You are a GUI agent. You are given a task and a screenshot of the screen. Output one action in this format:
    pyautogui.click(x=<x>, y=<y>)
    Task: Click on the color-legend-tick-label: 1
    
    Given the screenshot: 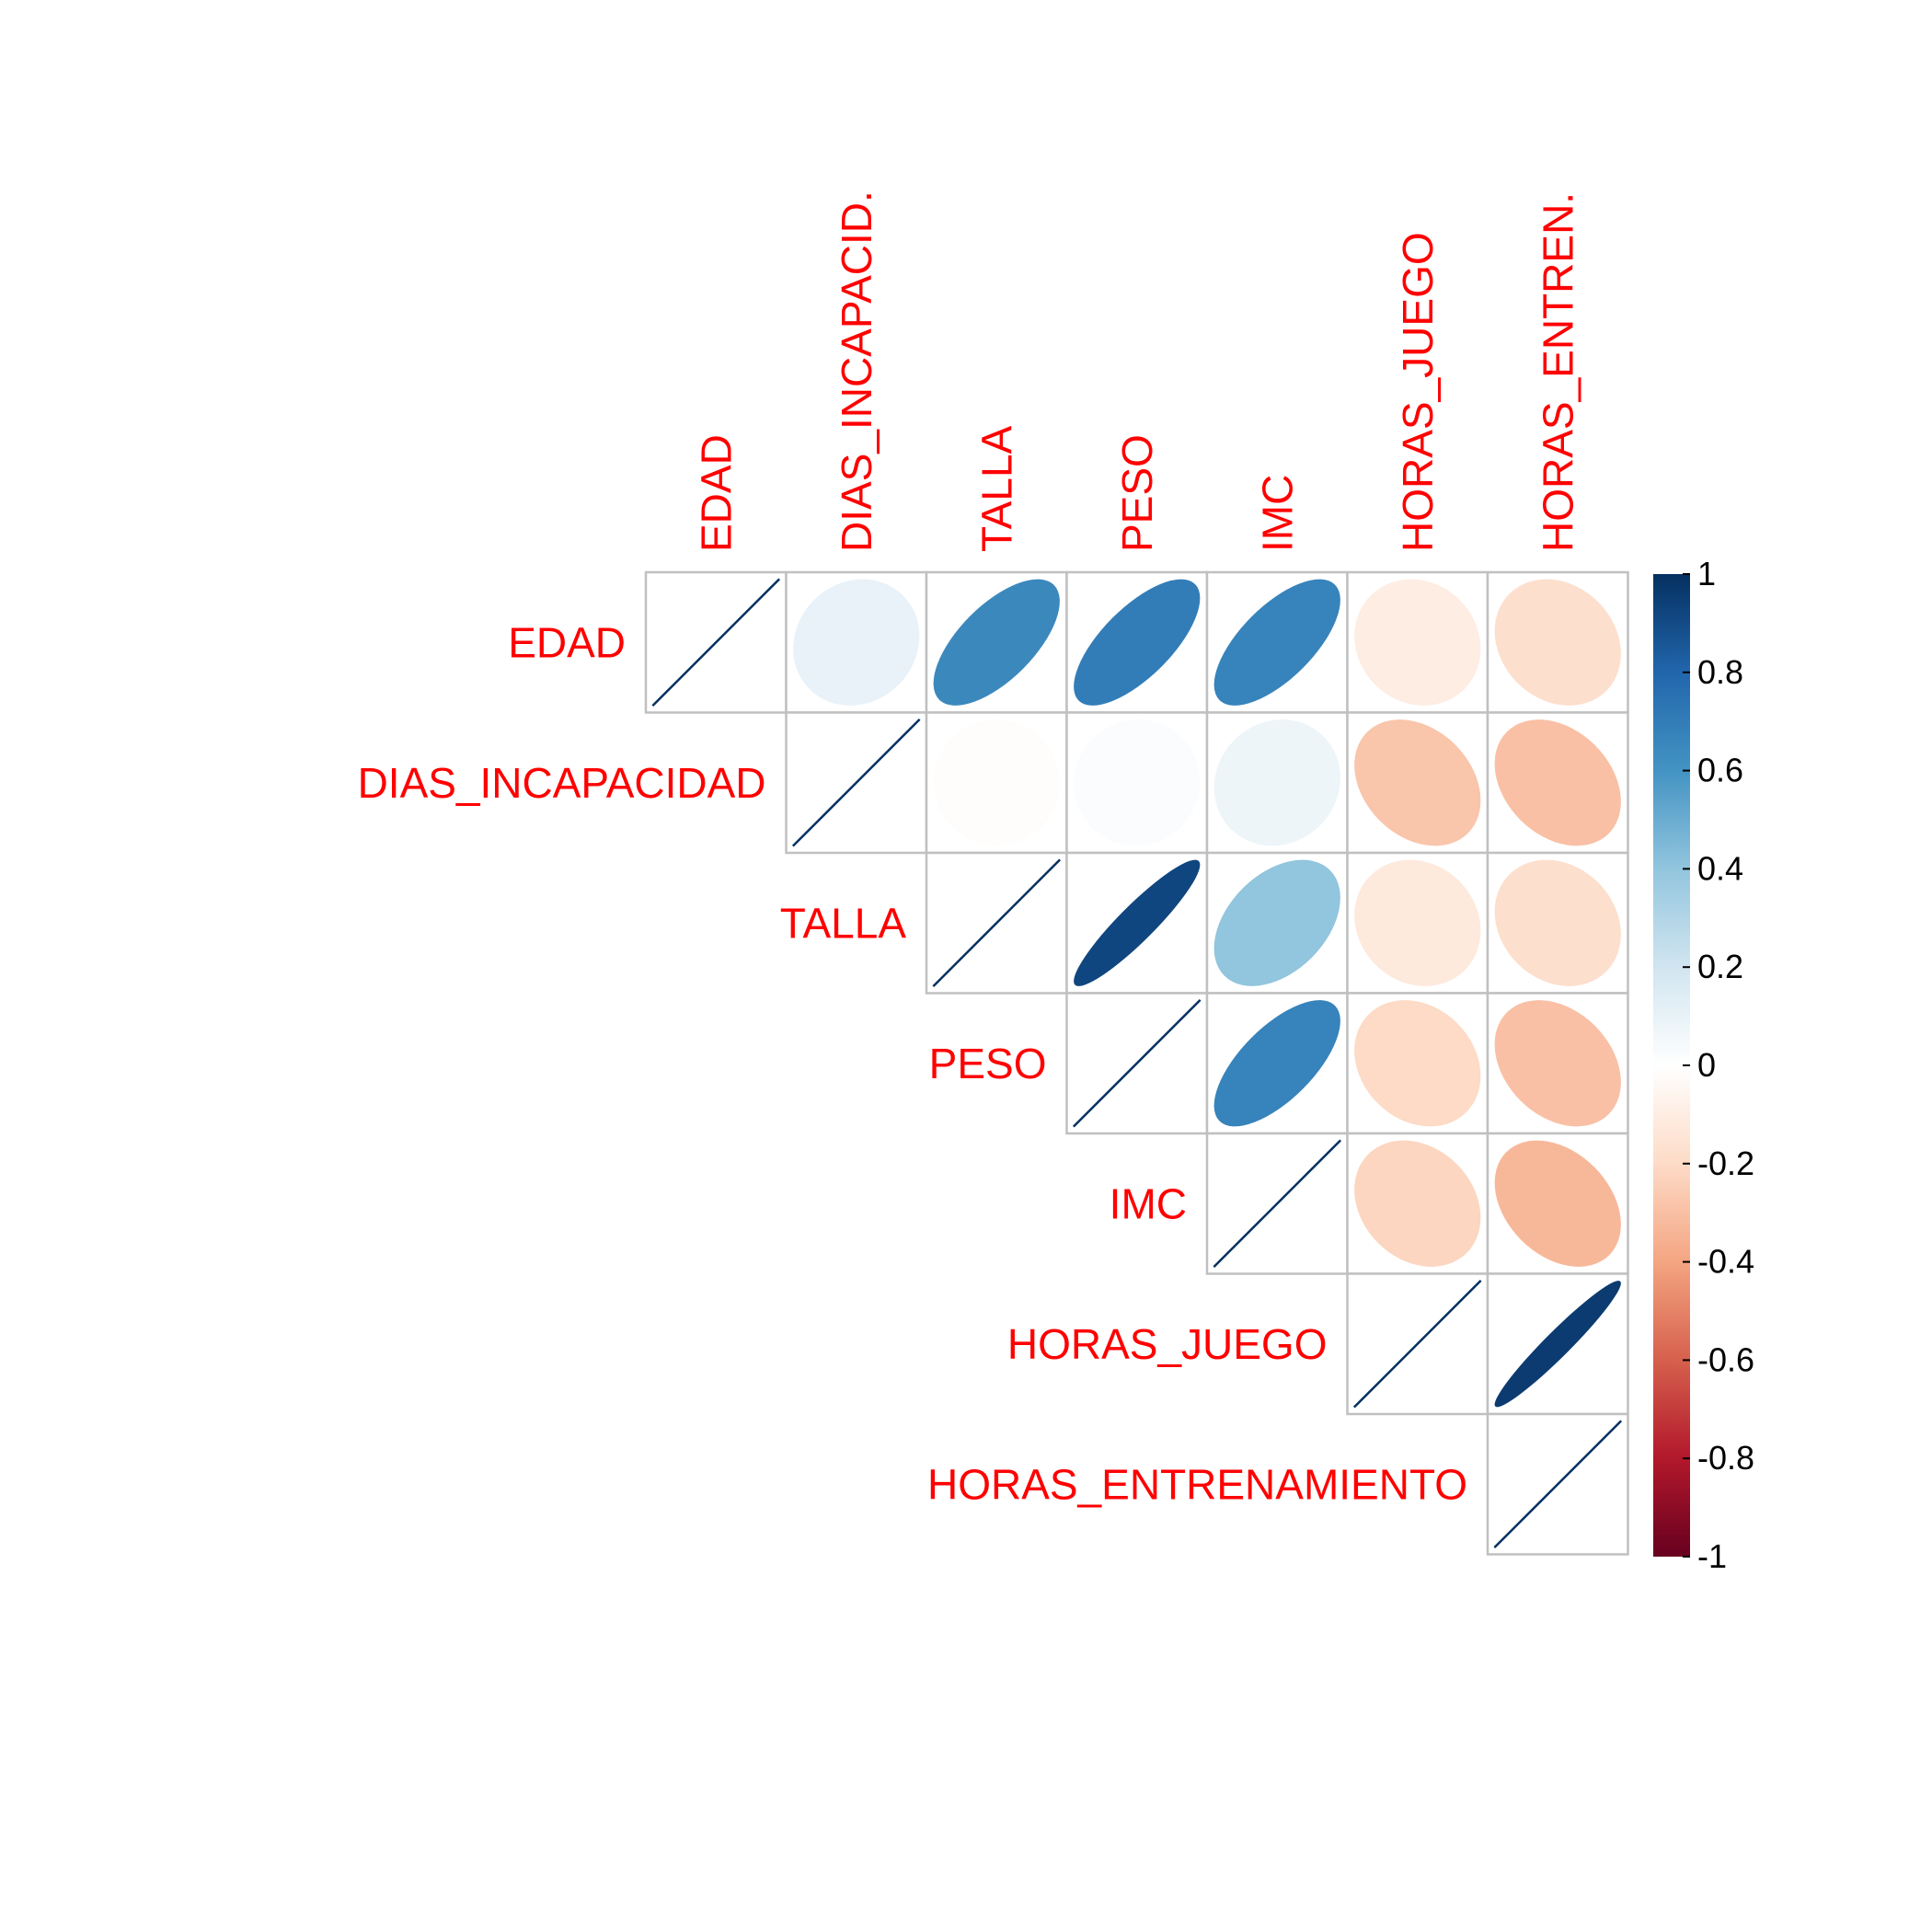 What is the action you would take?
    pyautogui.click(x=1706, y=573)
    